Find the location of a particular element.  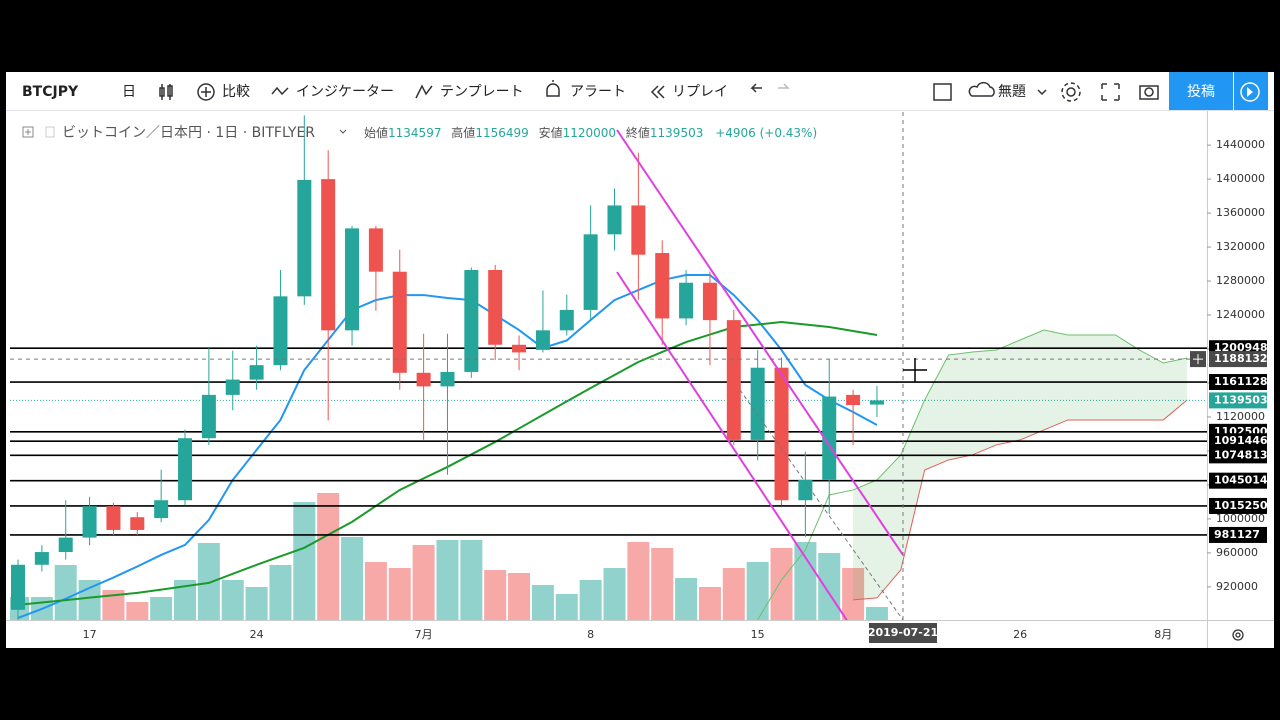

y-tick-label: 1440000 is located at coordinates (1240, 144).